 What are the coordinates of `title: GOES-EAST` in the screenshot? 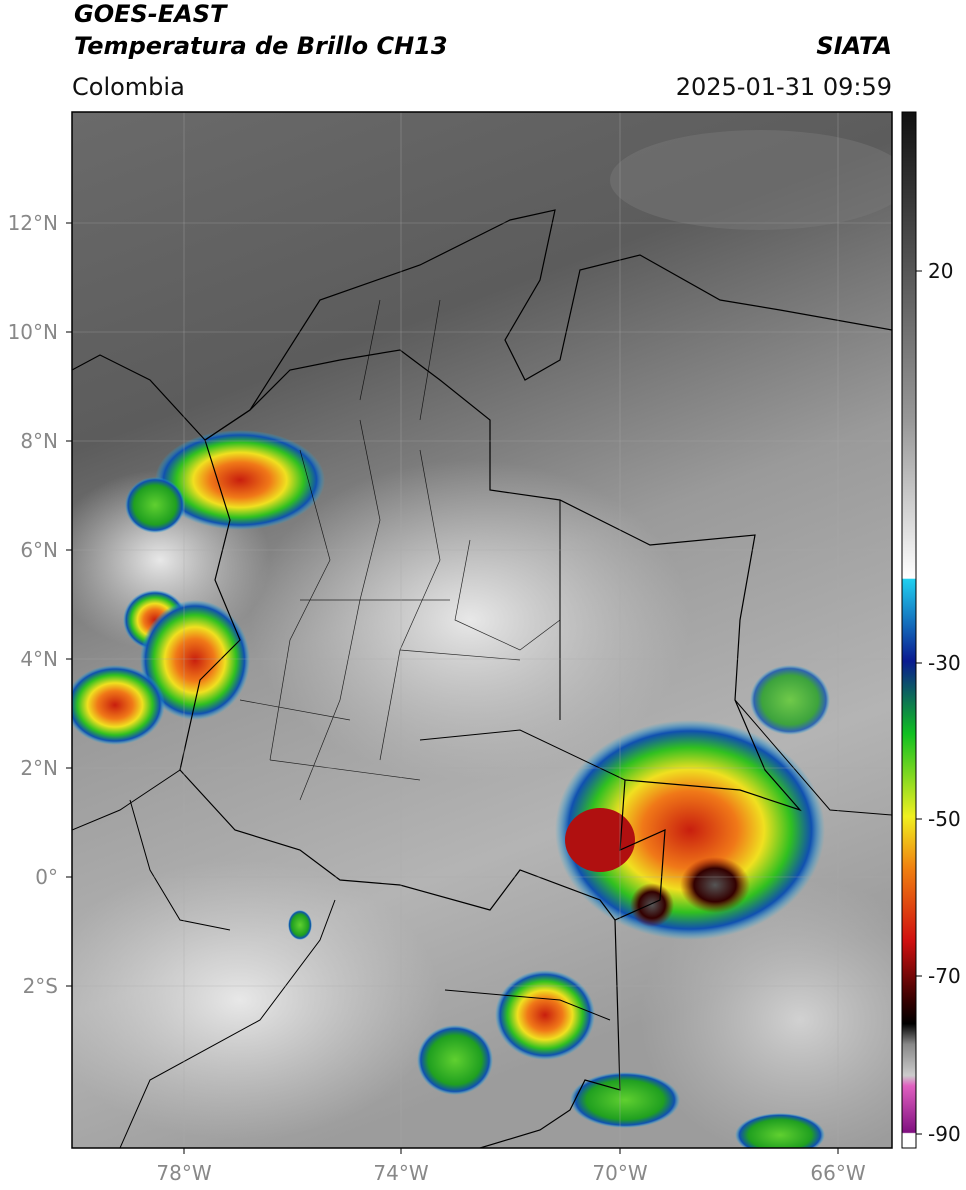 It's located at (151, 14).